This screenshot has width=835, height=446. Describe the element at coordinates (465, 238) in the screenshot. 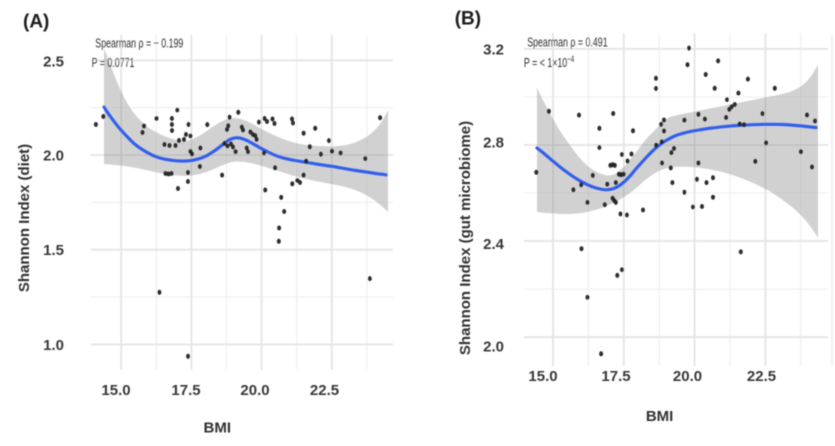

I see `svg-text: Shannon Index (gut microbiome)` at that location.